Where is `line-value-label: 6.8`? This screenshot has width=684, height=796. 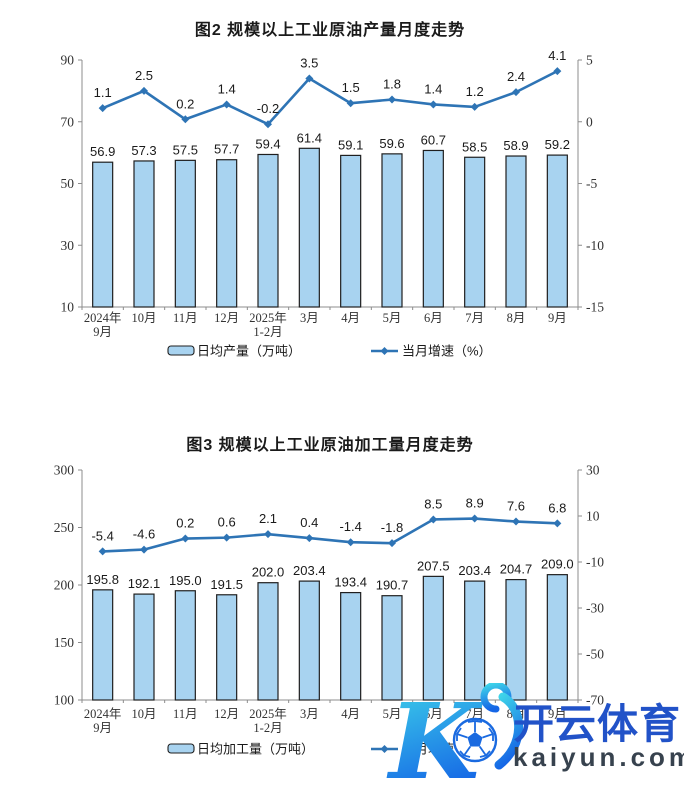
line-value-label: 6.8 is located at coordinates (557, 507).